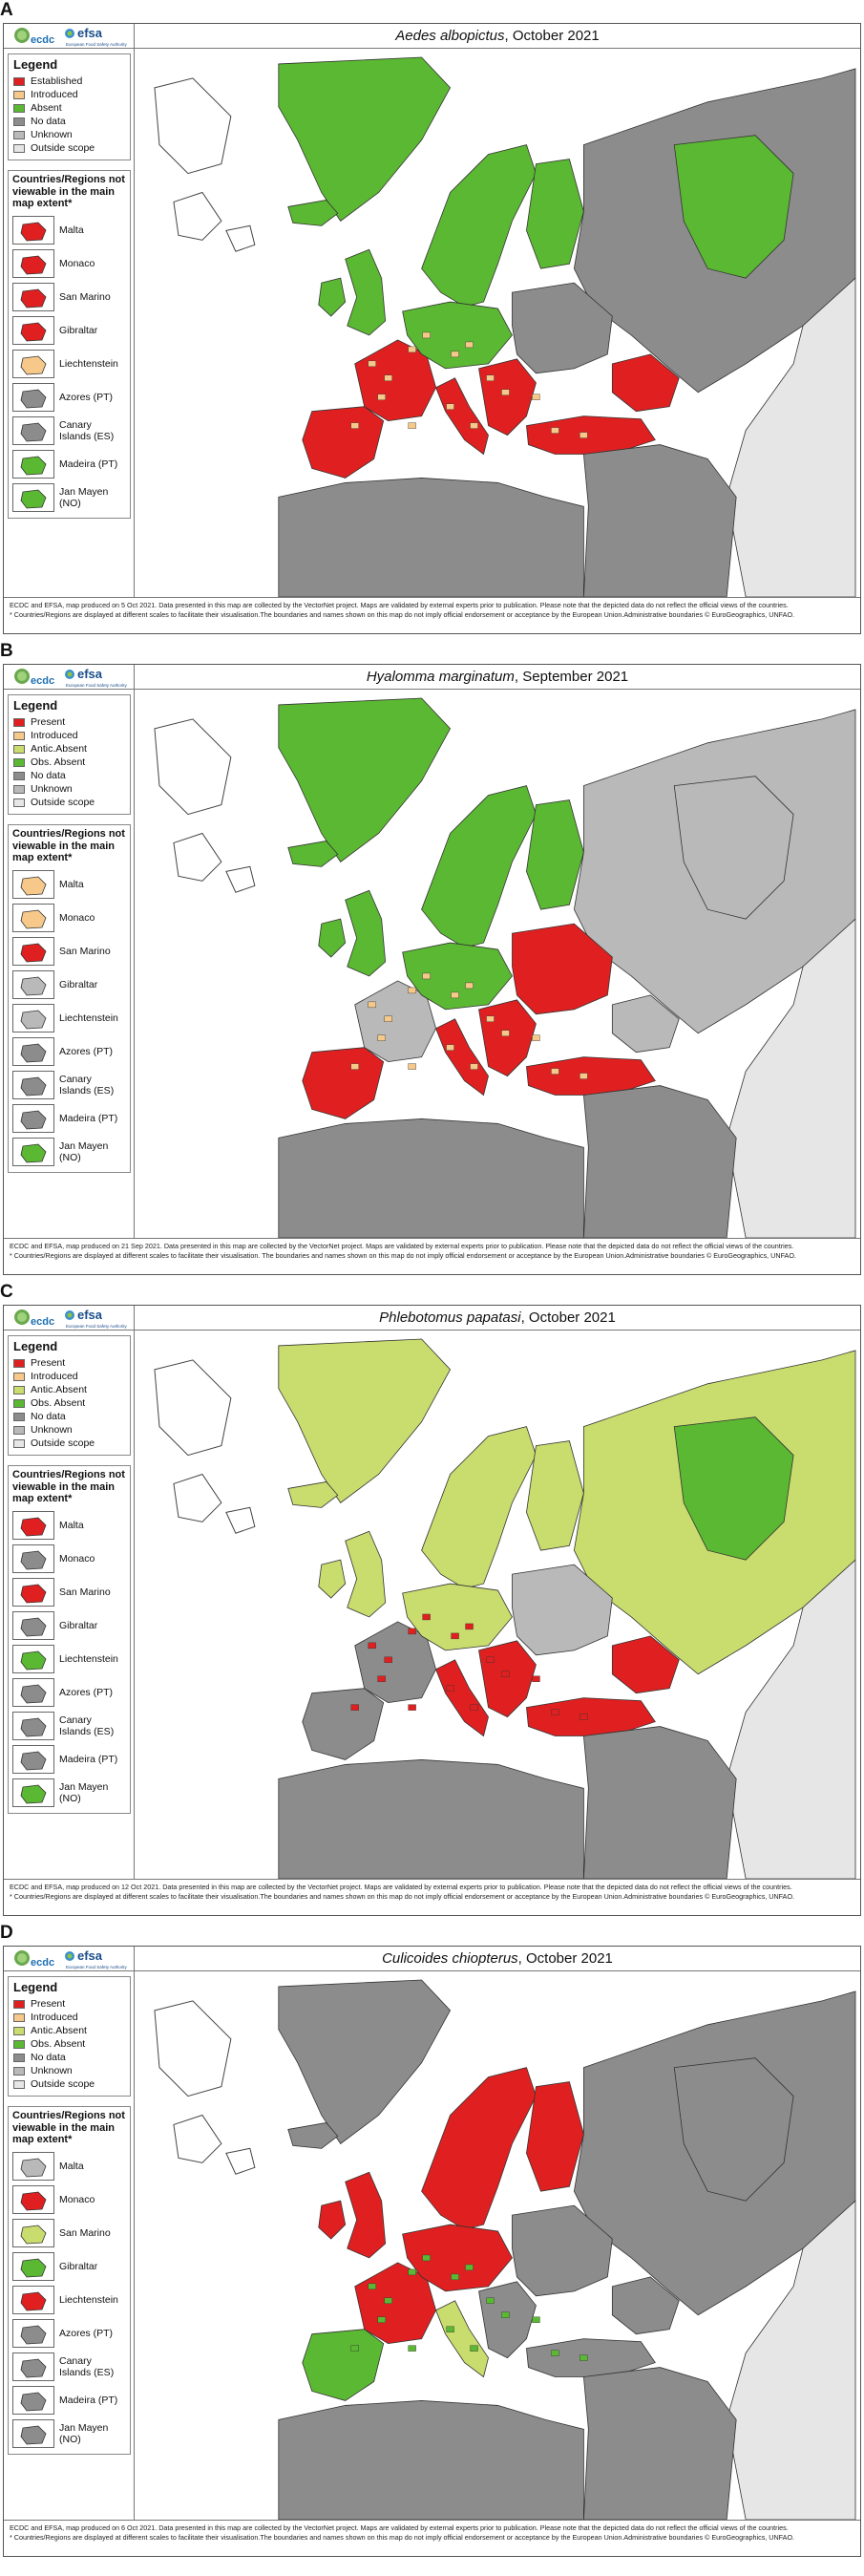 Image resolution: width=864 pixels, height=2576 pixels. What do you see at coordinates (86, 2333) in the screenshot?
I see `inset-label: Azores (PT)` at bounding box center [86, 2333].